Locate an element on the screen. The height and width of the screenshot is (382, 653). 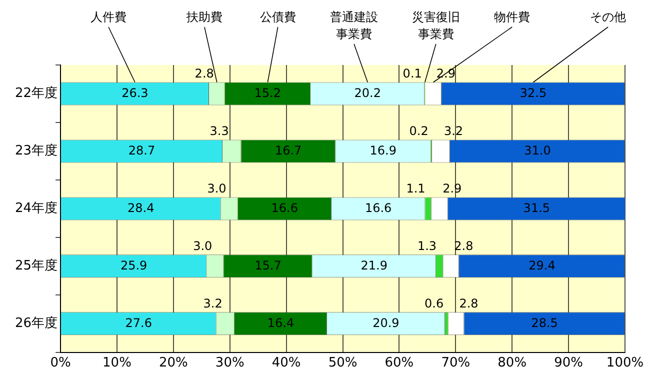
x-tick-label: 10% is located at coordinates (117, 363).